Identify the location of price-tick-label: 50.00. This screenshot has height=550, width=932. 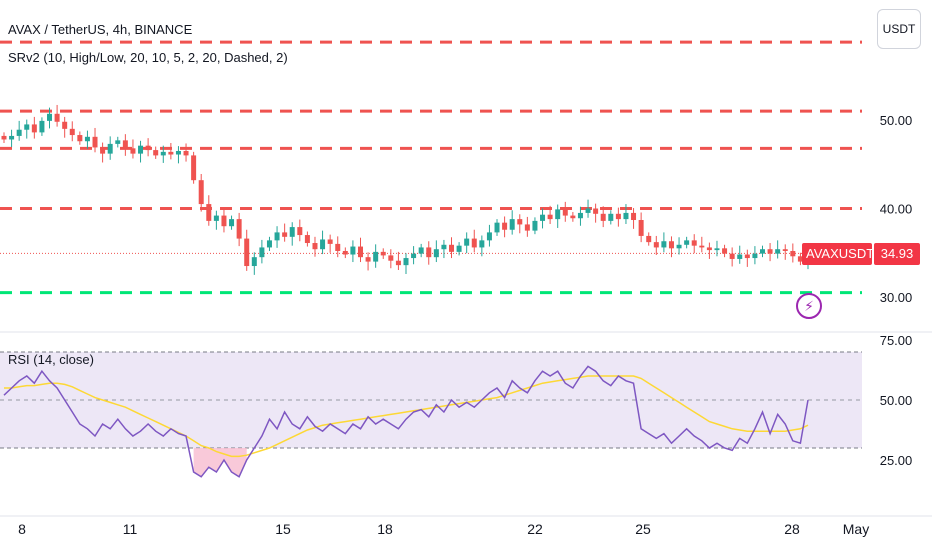
(896, 120).